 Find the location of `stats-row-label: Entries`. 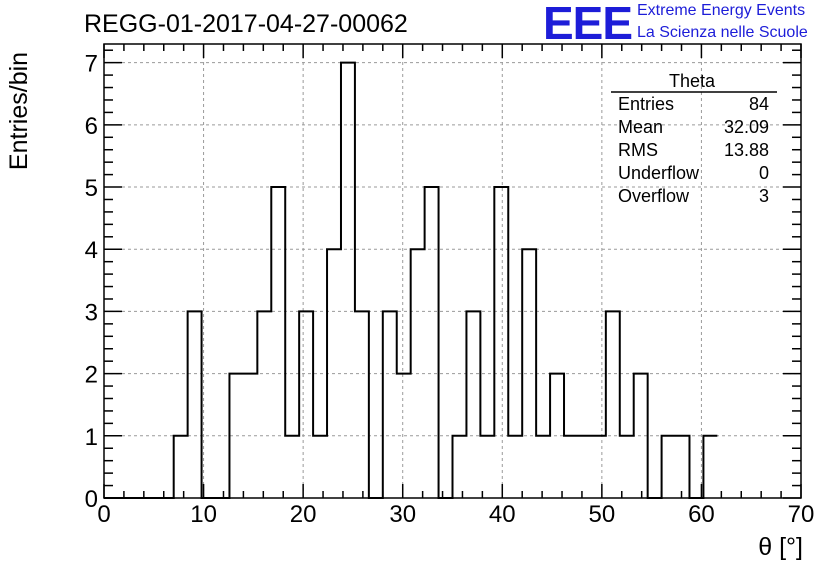

stats-row-label: Entries is located at coordinates (646, 104).